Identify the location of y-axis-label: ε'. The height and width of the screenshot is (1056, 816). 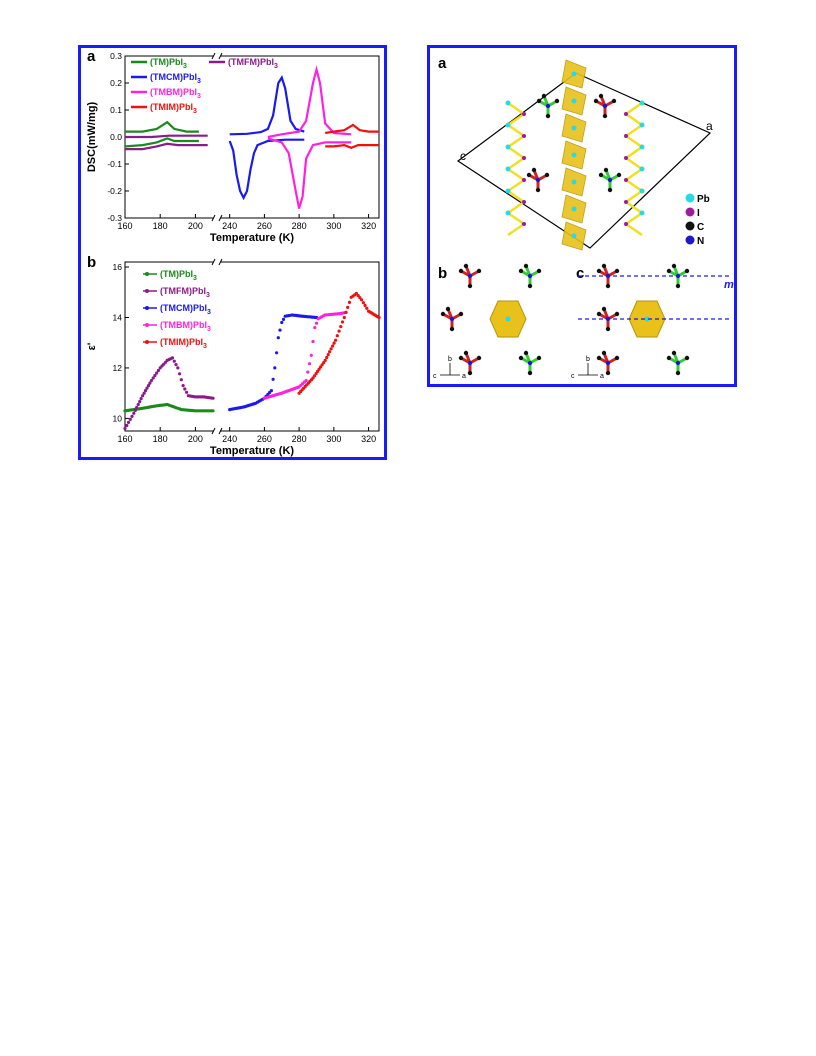
(92, 346).